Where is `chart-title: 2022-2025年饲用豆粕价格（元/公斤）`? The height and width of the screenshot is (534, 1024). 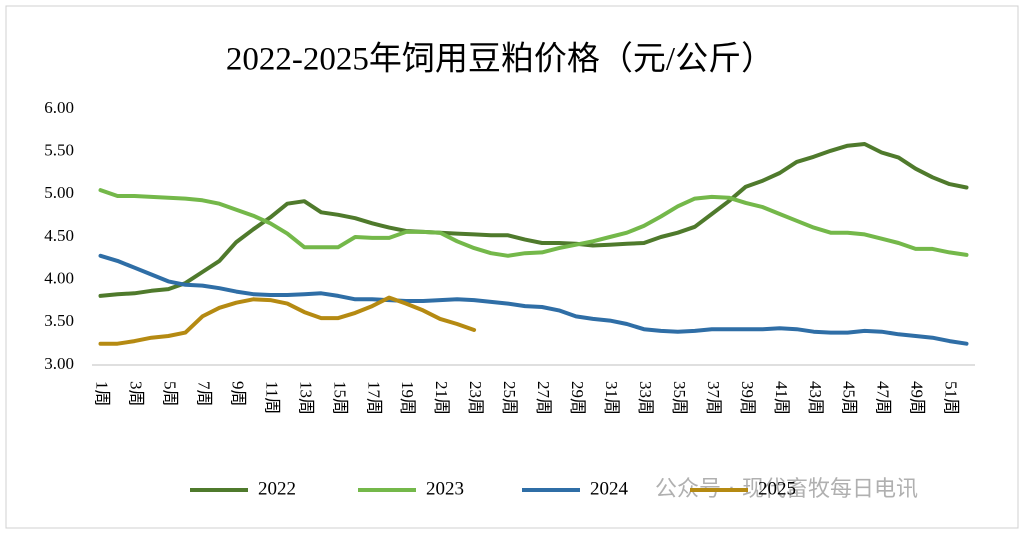
chart-title: 2022-2025年饲用豆粕价格（元/公斤） is located at coordinates (500, 59).